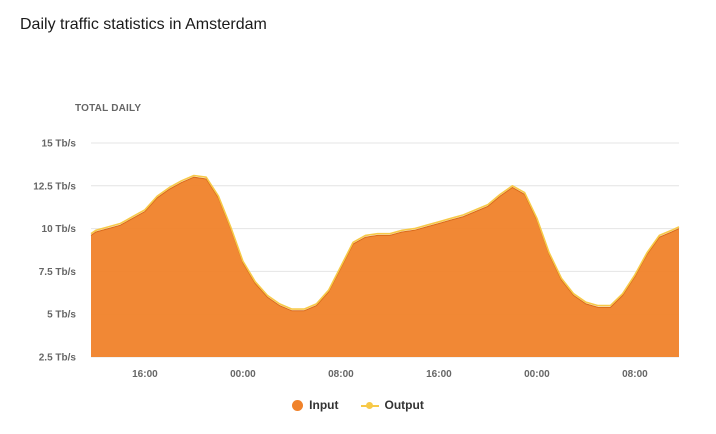 This screenshot has width=716, height=434. I want to click on chart-subtitle: TOTAL DAILY, so click(108, 108).